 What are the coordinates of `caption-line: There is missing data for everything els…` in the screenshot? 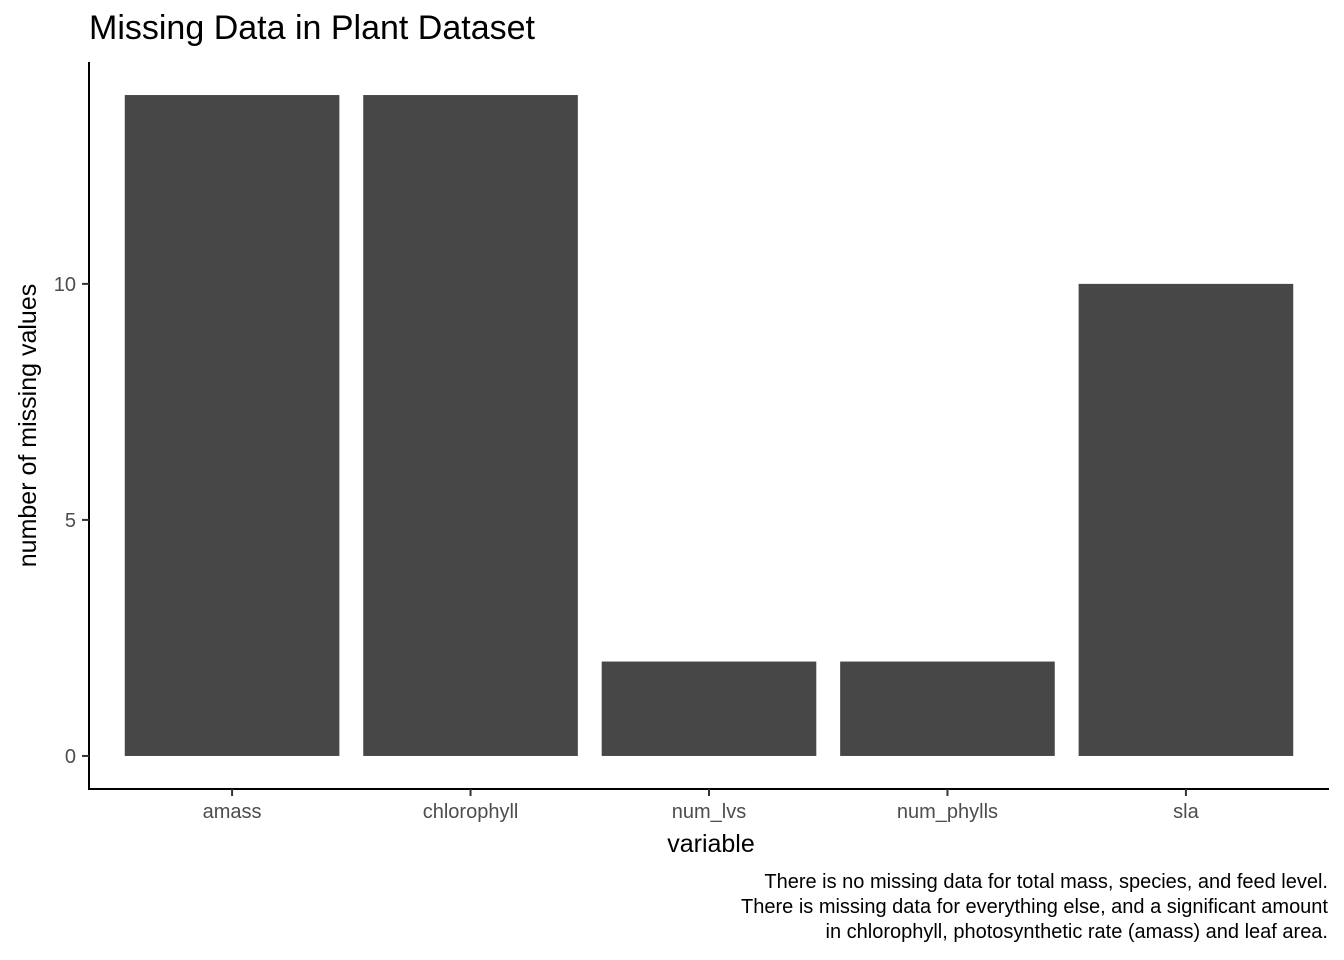 It's located at (1034, 907).